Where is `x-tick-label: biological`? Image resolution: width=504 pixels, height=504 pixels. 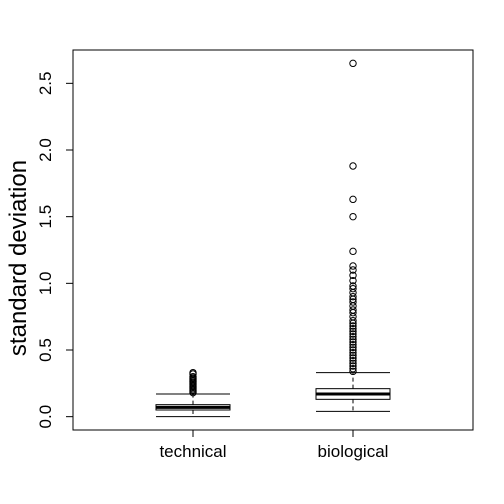 x-tick-label: biological is located at coordinates (353, 451).